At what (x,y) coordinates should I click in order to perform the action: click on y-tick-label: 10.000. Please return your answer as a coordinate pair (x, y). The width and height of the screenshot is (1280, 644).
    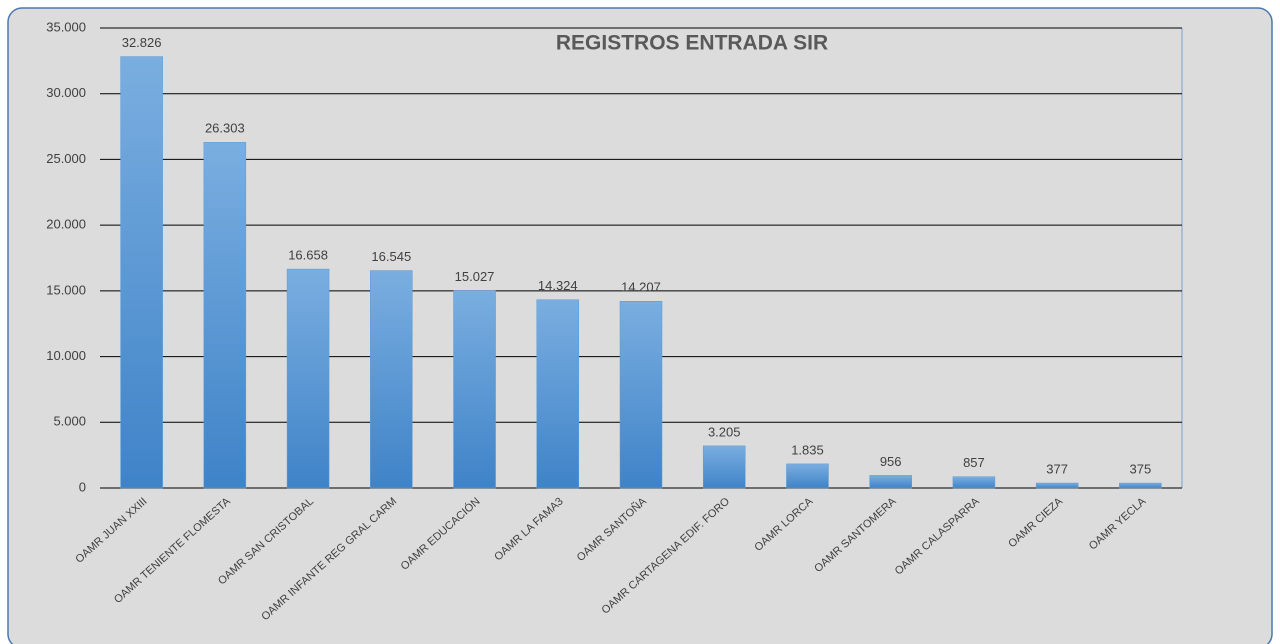
    Looking at the image, I should click on (66, 355).